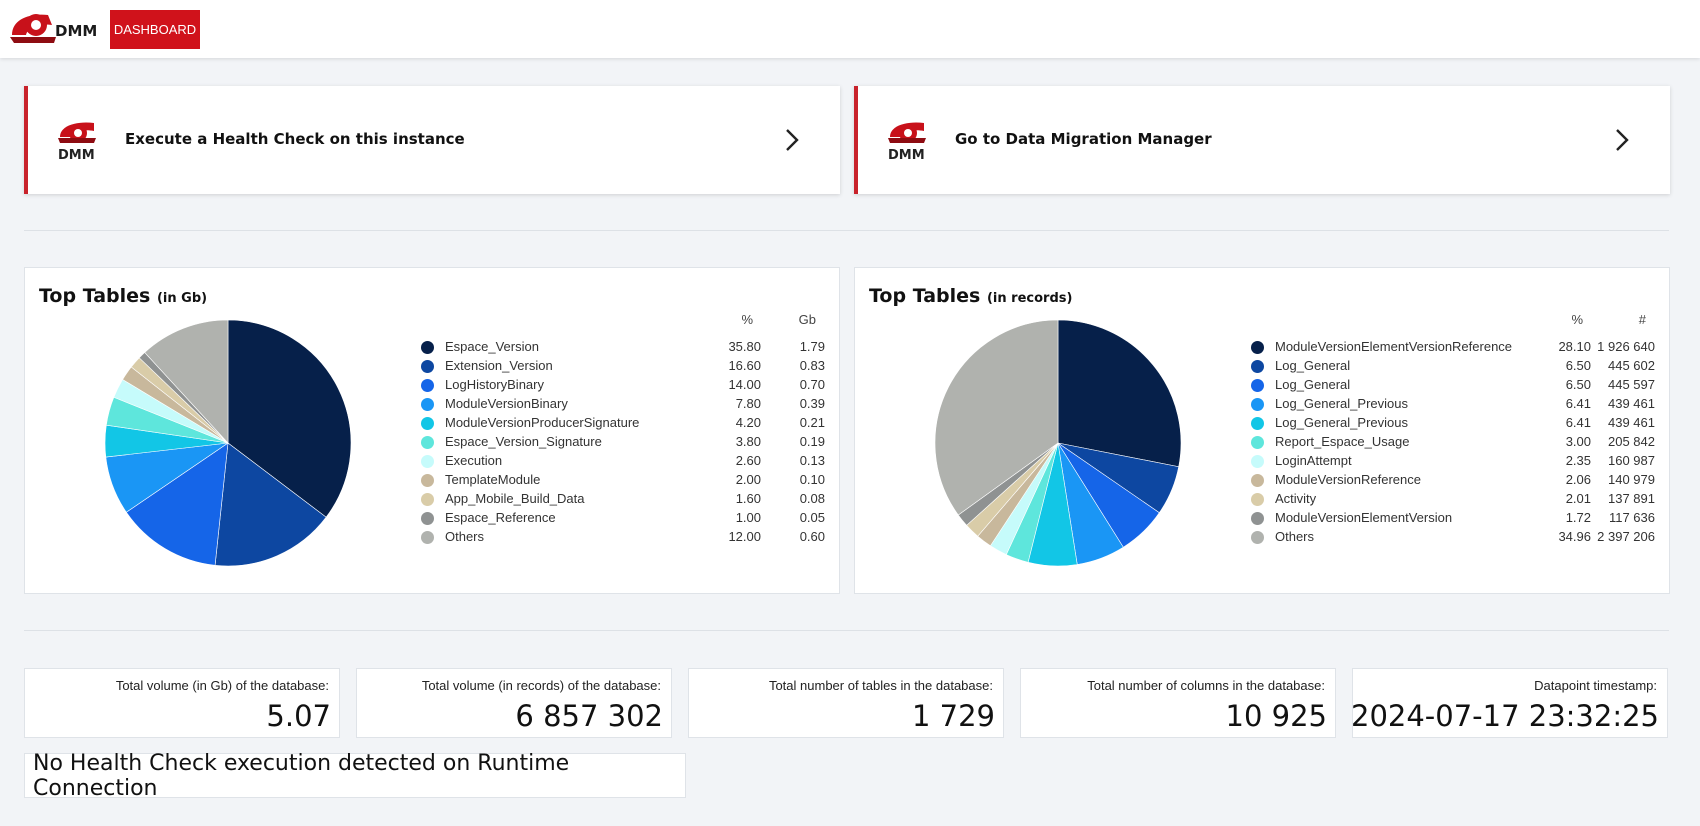 Image resolution: width=1700 pixels, height=826 pixels. I want to click on legend-label: LoginAttempt, so click(1313, 460).